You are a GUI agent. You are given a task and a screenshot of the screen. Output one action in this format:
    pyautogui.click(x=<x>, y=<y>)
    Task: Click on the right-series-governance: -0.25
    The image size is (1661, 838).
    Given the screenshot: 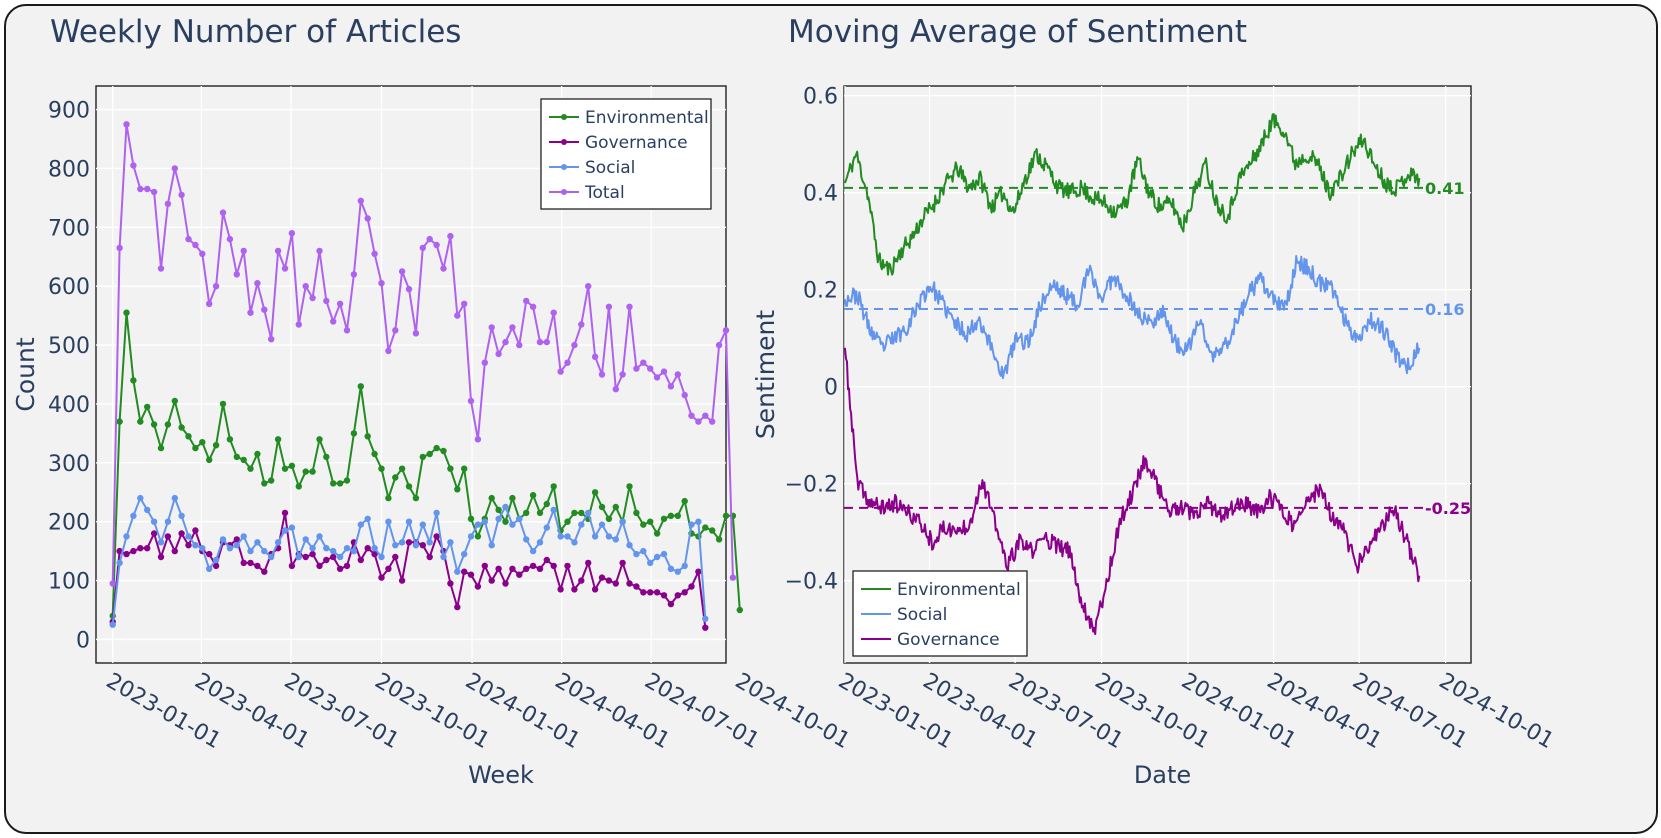 What is the action you would take?
    pyautogui.click(x=1157, y=491)
    